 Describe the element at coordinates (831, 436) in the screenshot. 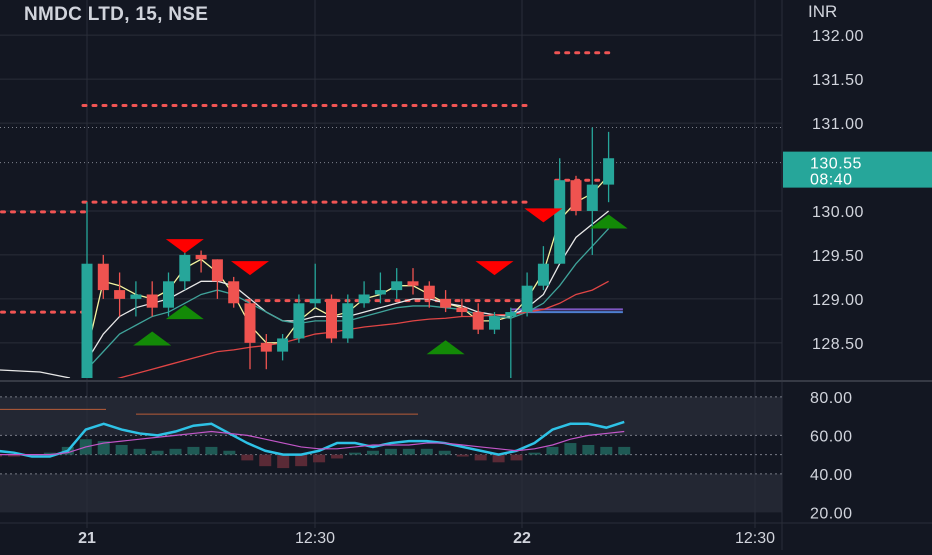

I see `rsi-tick-label: 60.00` at that location.